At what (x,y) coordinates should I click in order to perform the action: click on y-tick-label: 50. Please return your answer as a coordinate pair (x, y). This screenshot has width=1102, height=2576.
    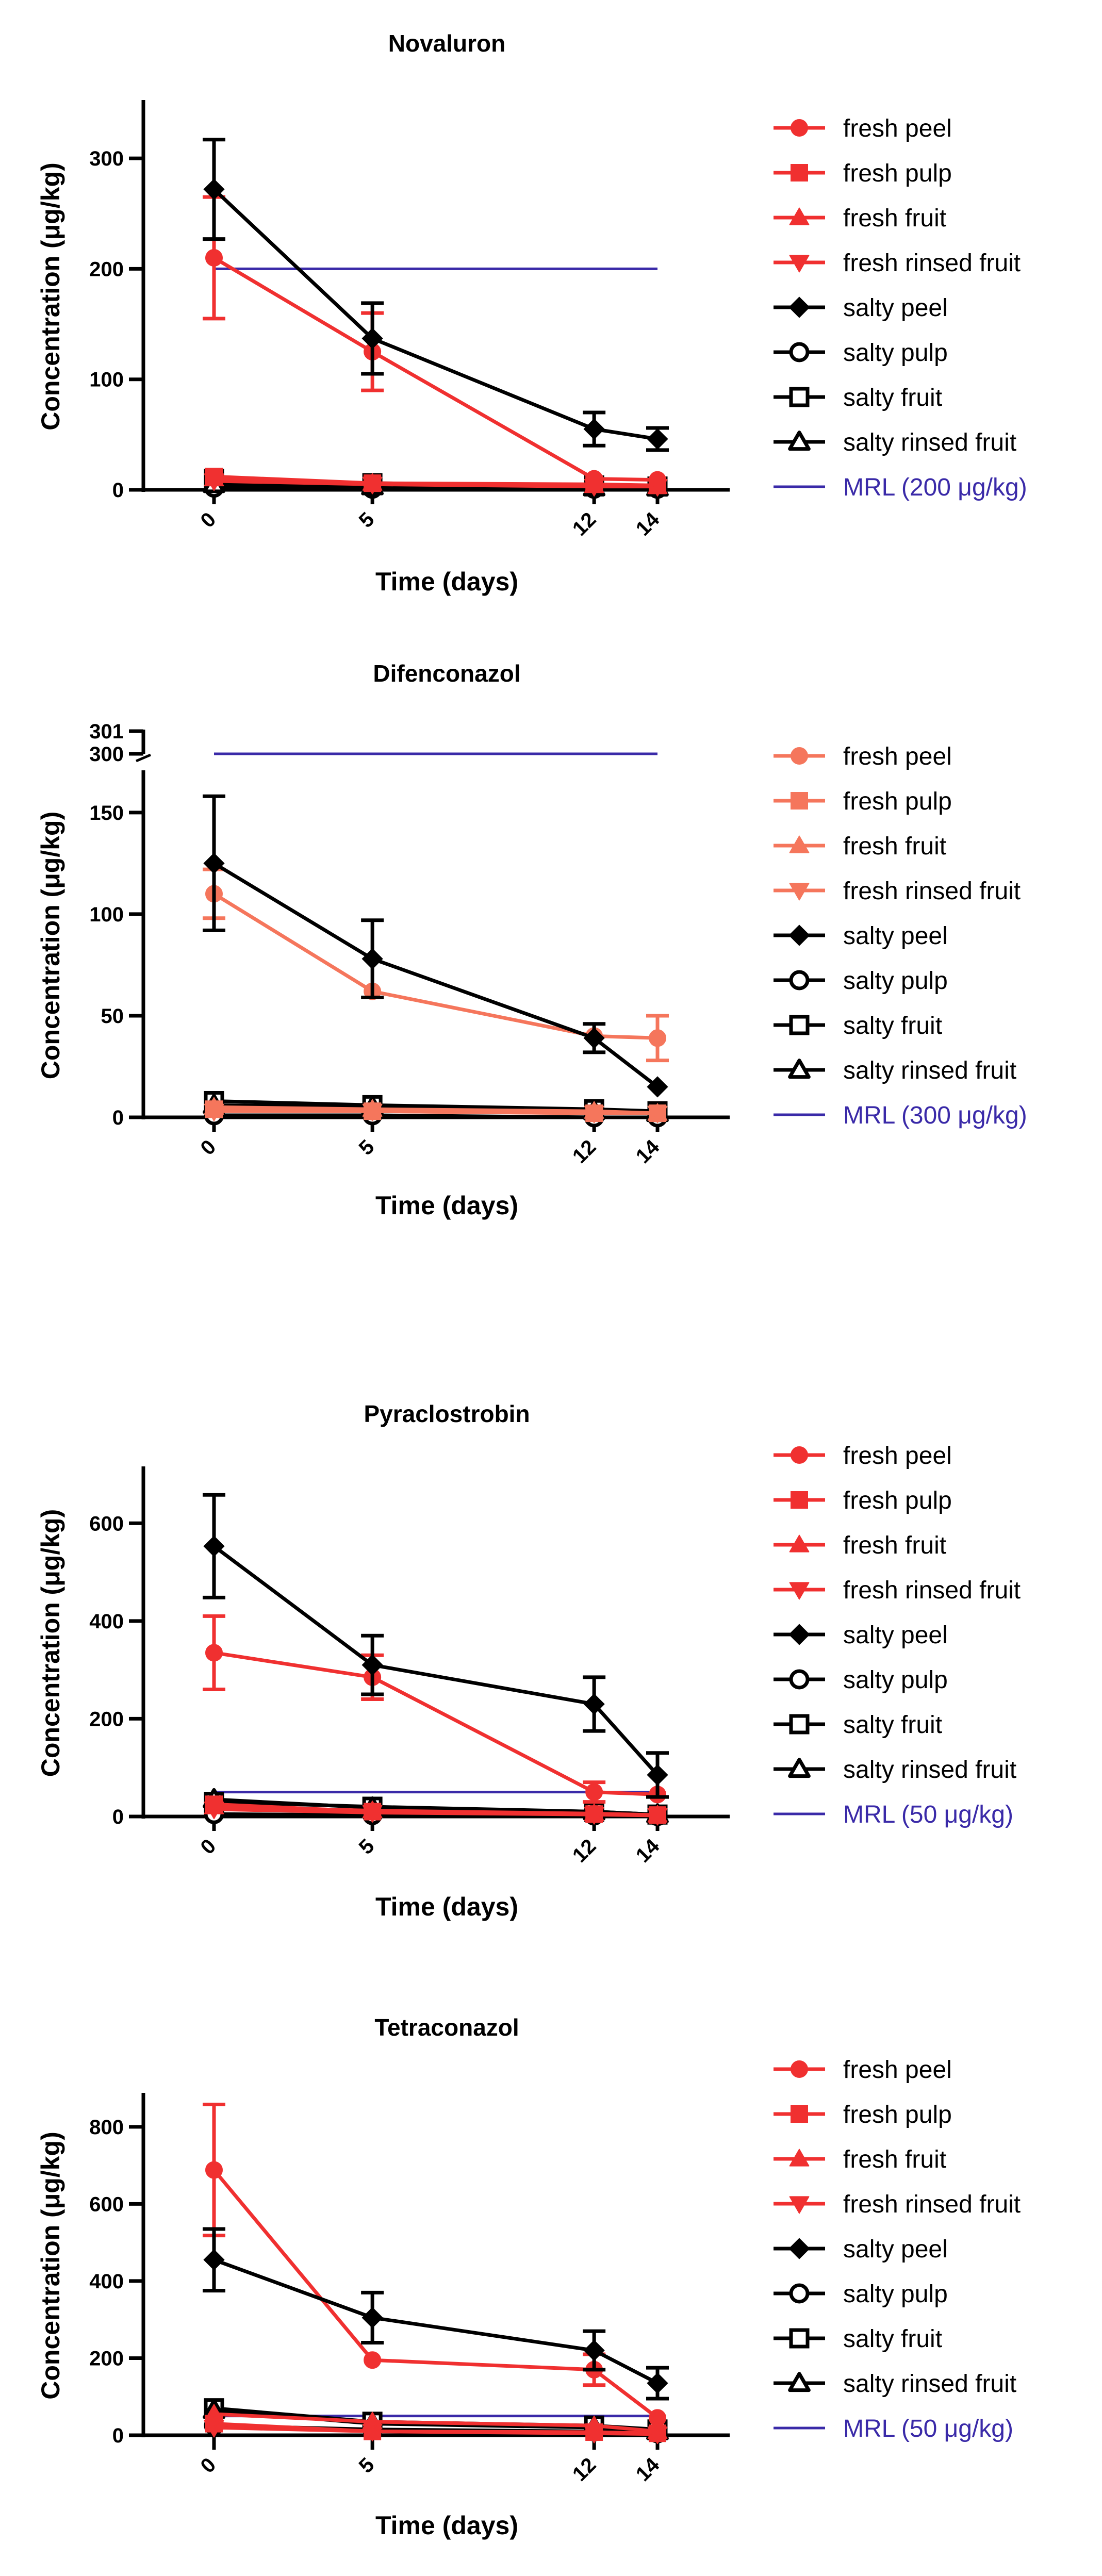
    Looking at the image, I should click on (113, 1017).